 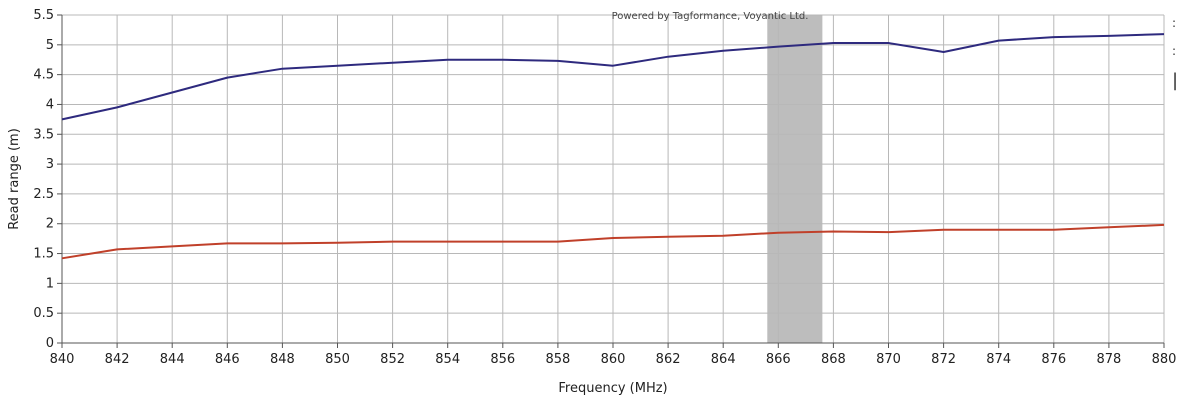 What do you see at coordinates (50, 45) in the screenshot?
I see `y-tick-label: 5` at bounding box center [50, 45].